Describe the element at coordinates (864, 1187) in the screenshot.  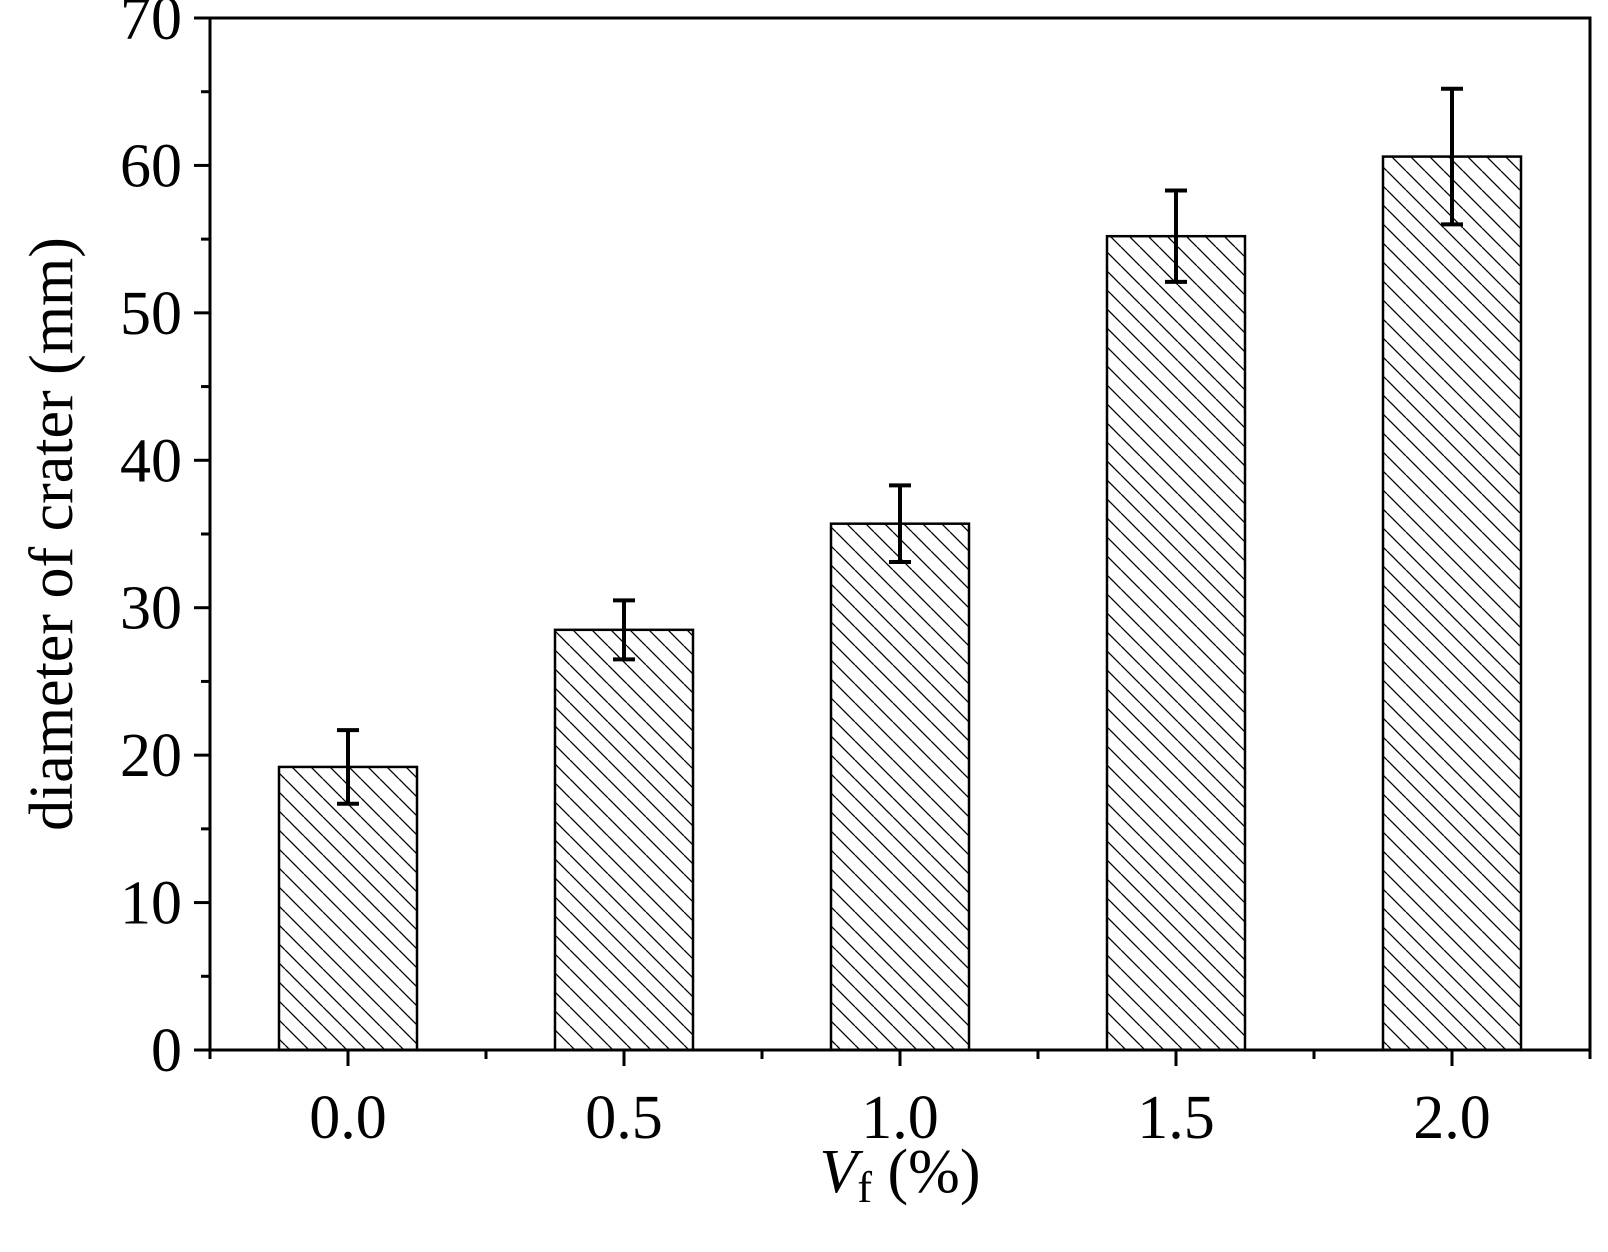
I see `x-axis-subscript: f` at that location.